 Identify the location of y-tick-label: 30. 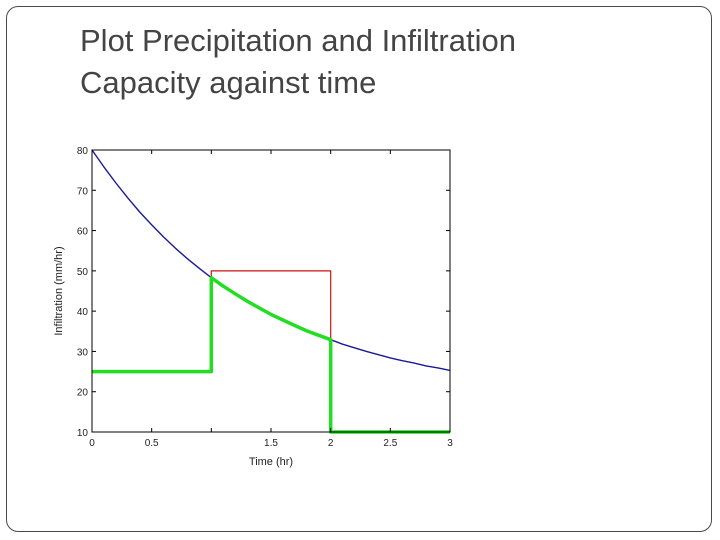
(83, 352).